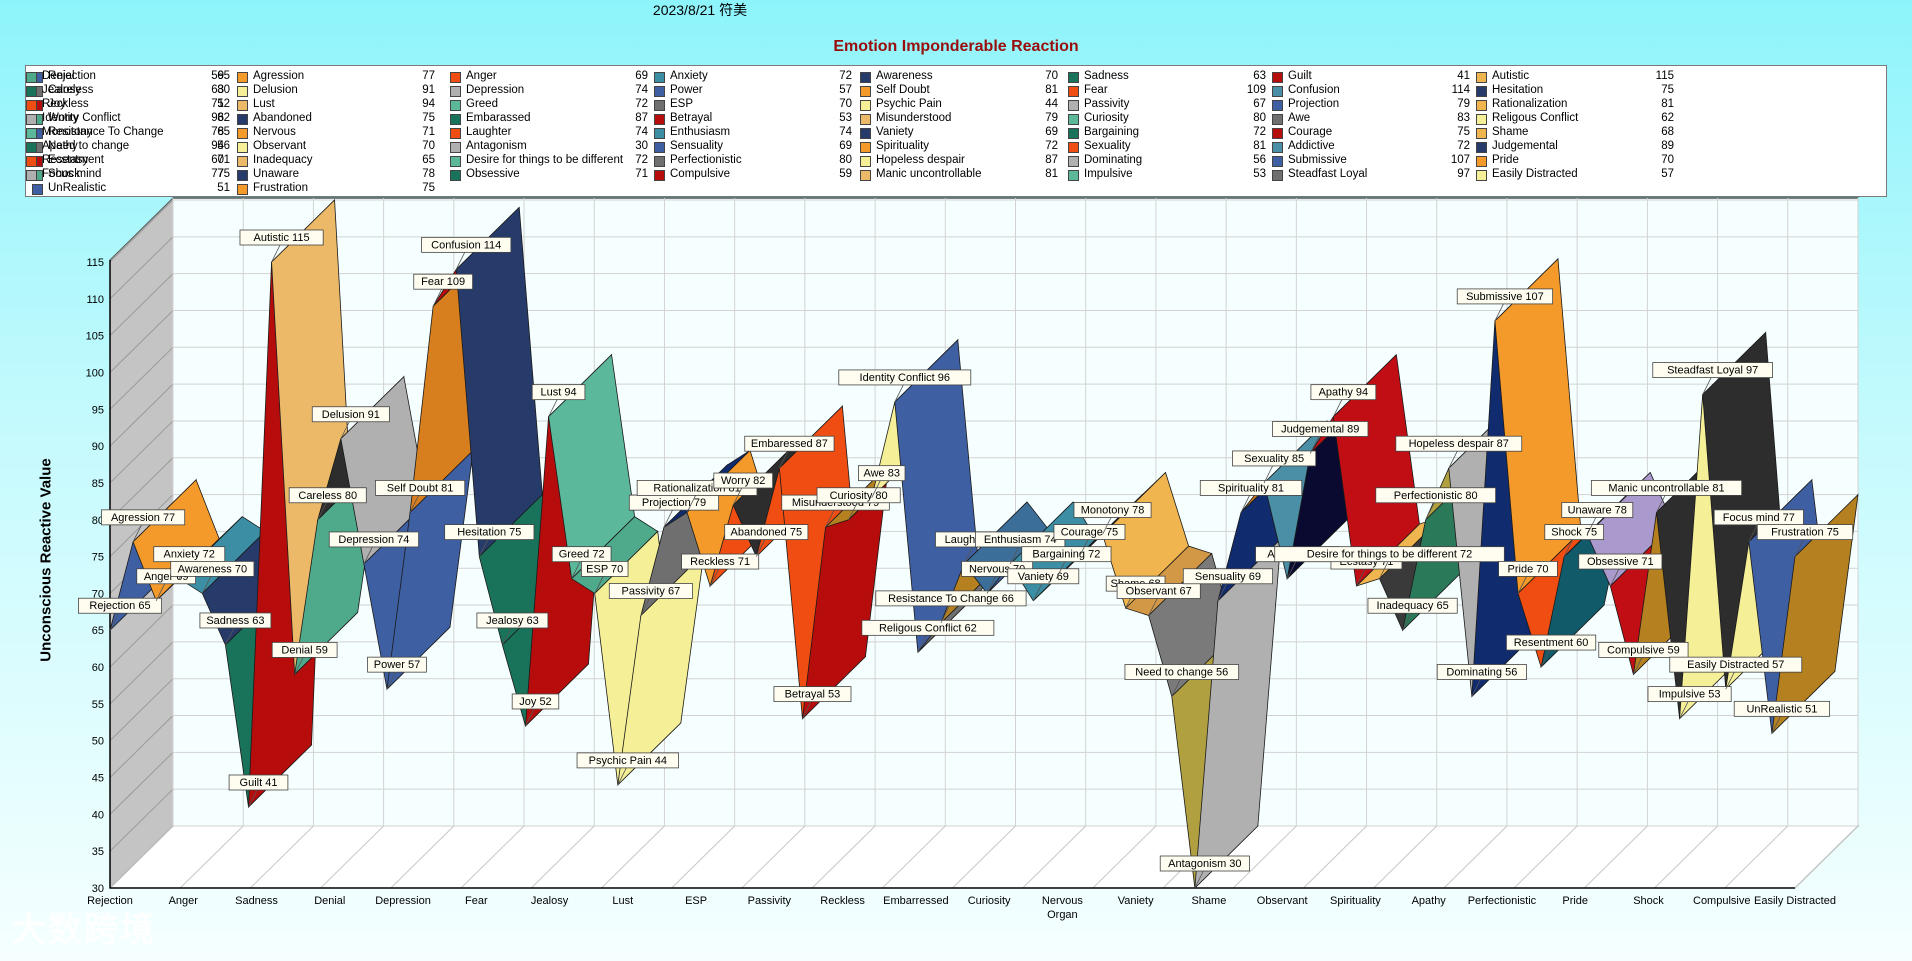 Image resolution: width=1912 pixels, height=961 pixels. Describe the element at coordinates (131, 105) in the screenshot. I see `legend-item-joy: Joy 52` at that location.